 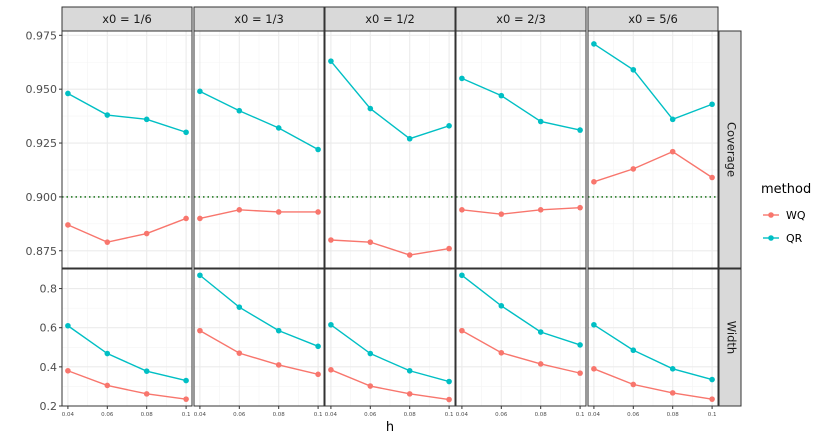 What do you see at coordinates (49, 328) in the screenshot?
I see `y-tick-label: 0.6` at bounding box center [49, 328].